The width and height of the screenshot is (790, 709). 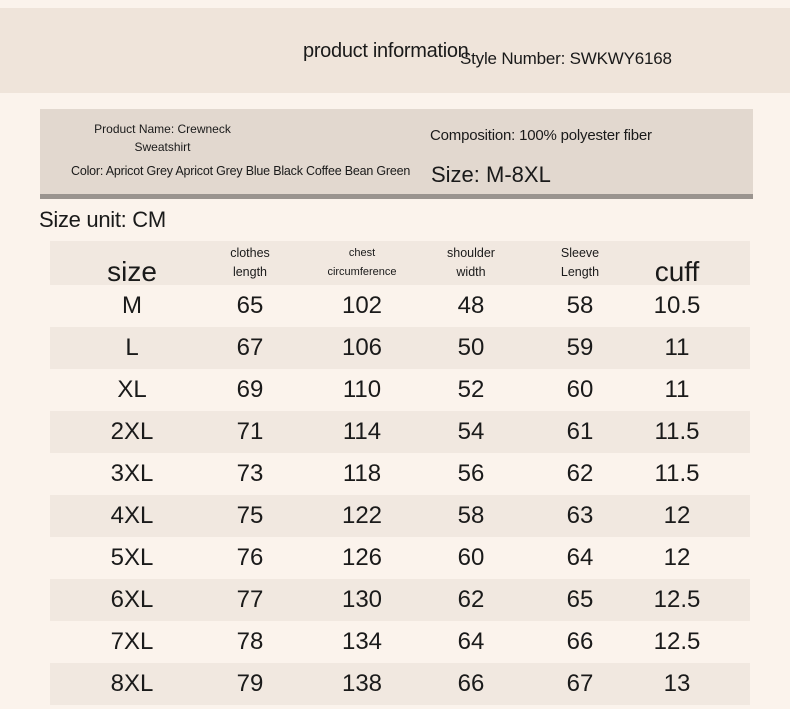 What do you see at coordinates (250, 389) in the screenshot?
I see `cell-clothes-length: 69` at bounding box center [250, 389].